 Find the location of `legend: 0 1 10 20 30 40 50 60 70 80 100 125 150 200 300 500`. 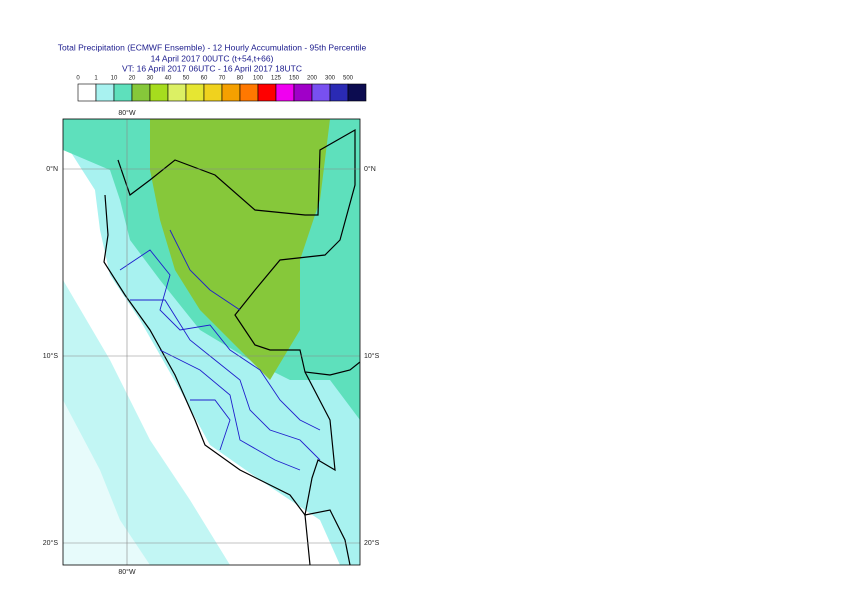

legend: 0 1 10 20 30 40 50 60 70 80 100 125 150 200 300 500 is located at coordinates (221, 89).